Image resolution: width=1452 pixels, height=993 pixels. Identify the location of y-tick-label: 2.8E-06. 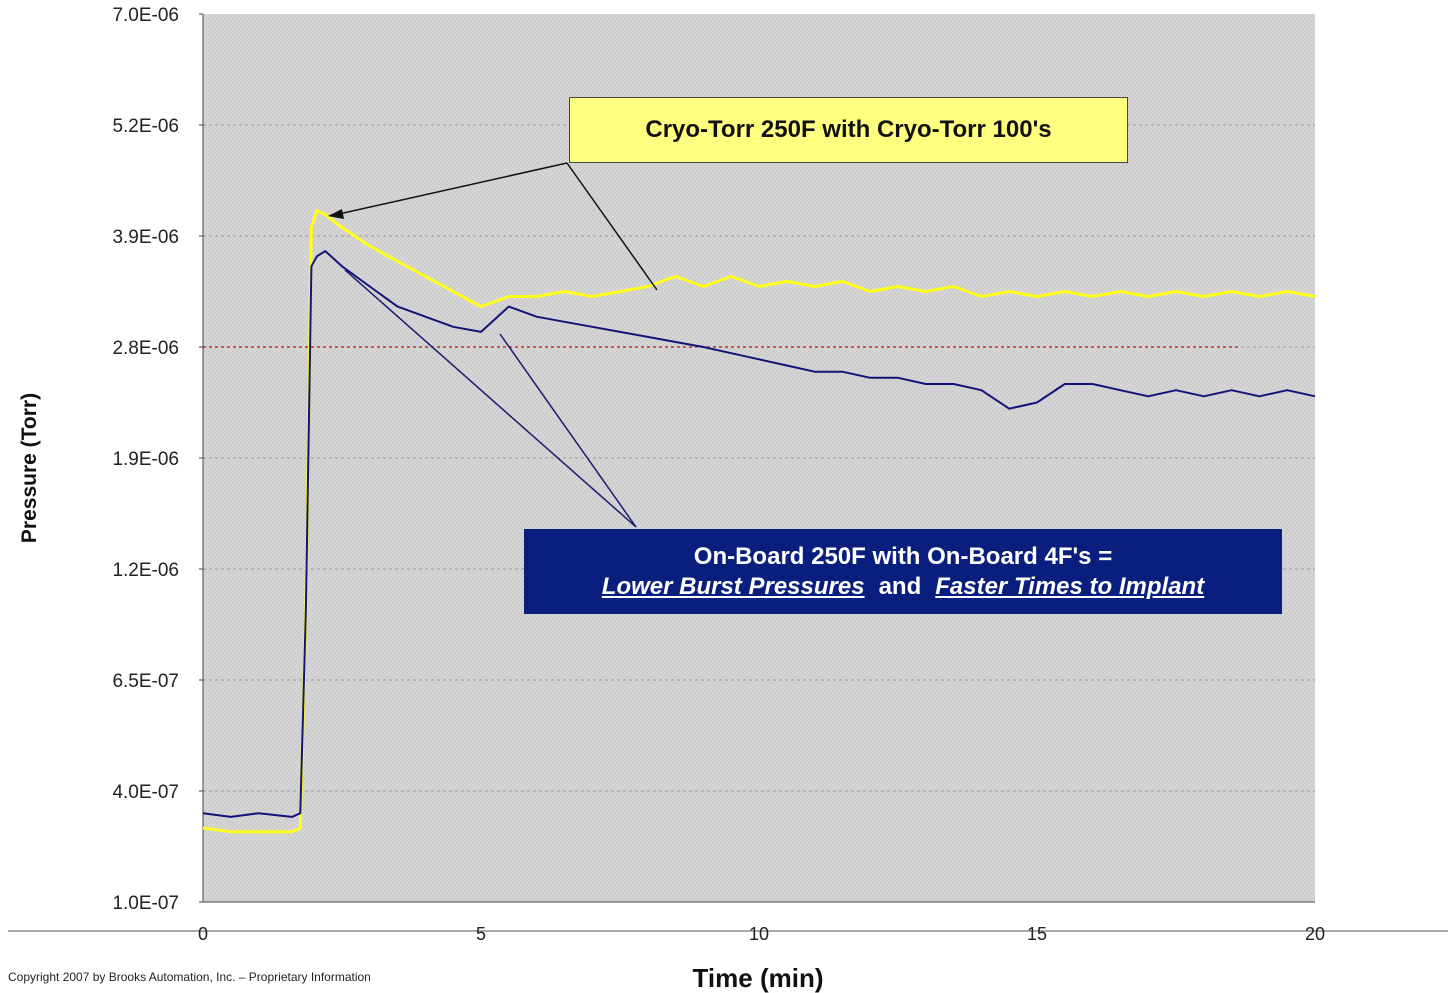
(145, 348).